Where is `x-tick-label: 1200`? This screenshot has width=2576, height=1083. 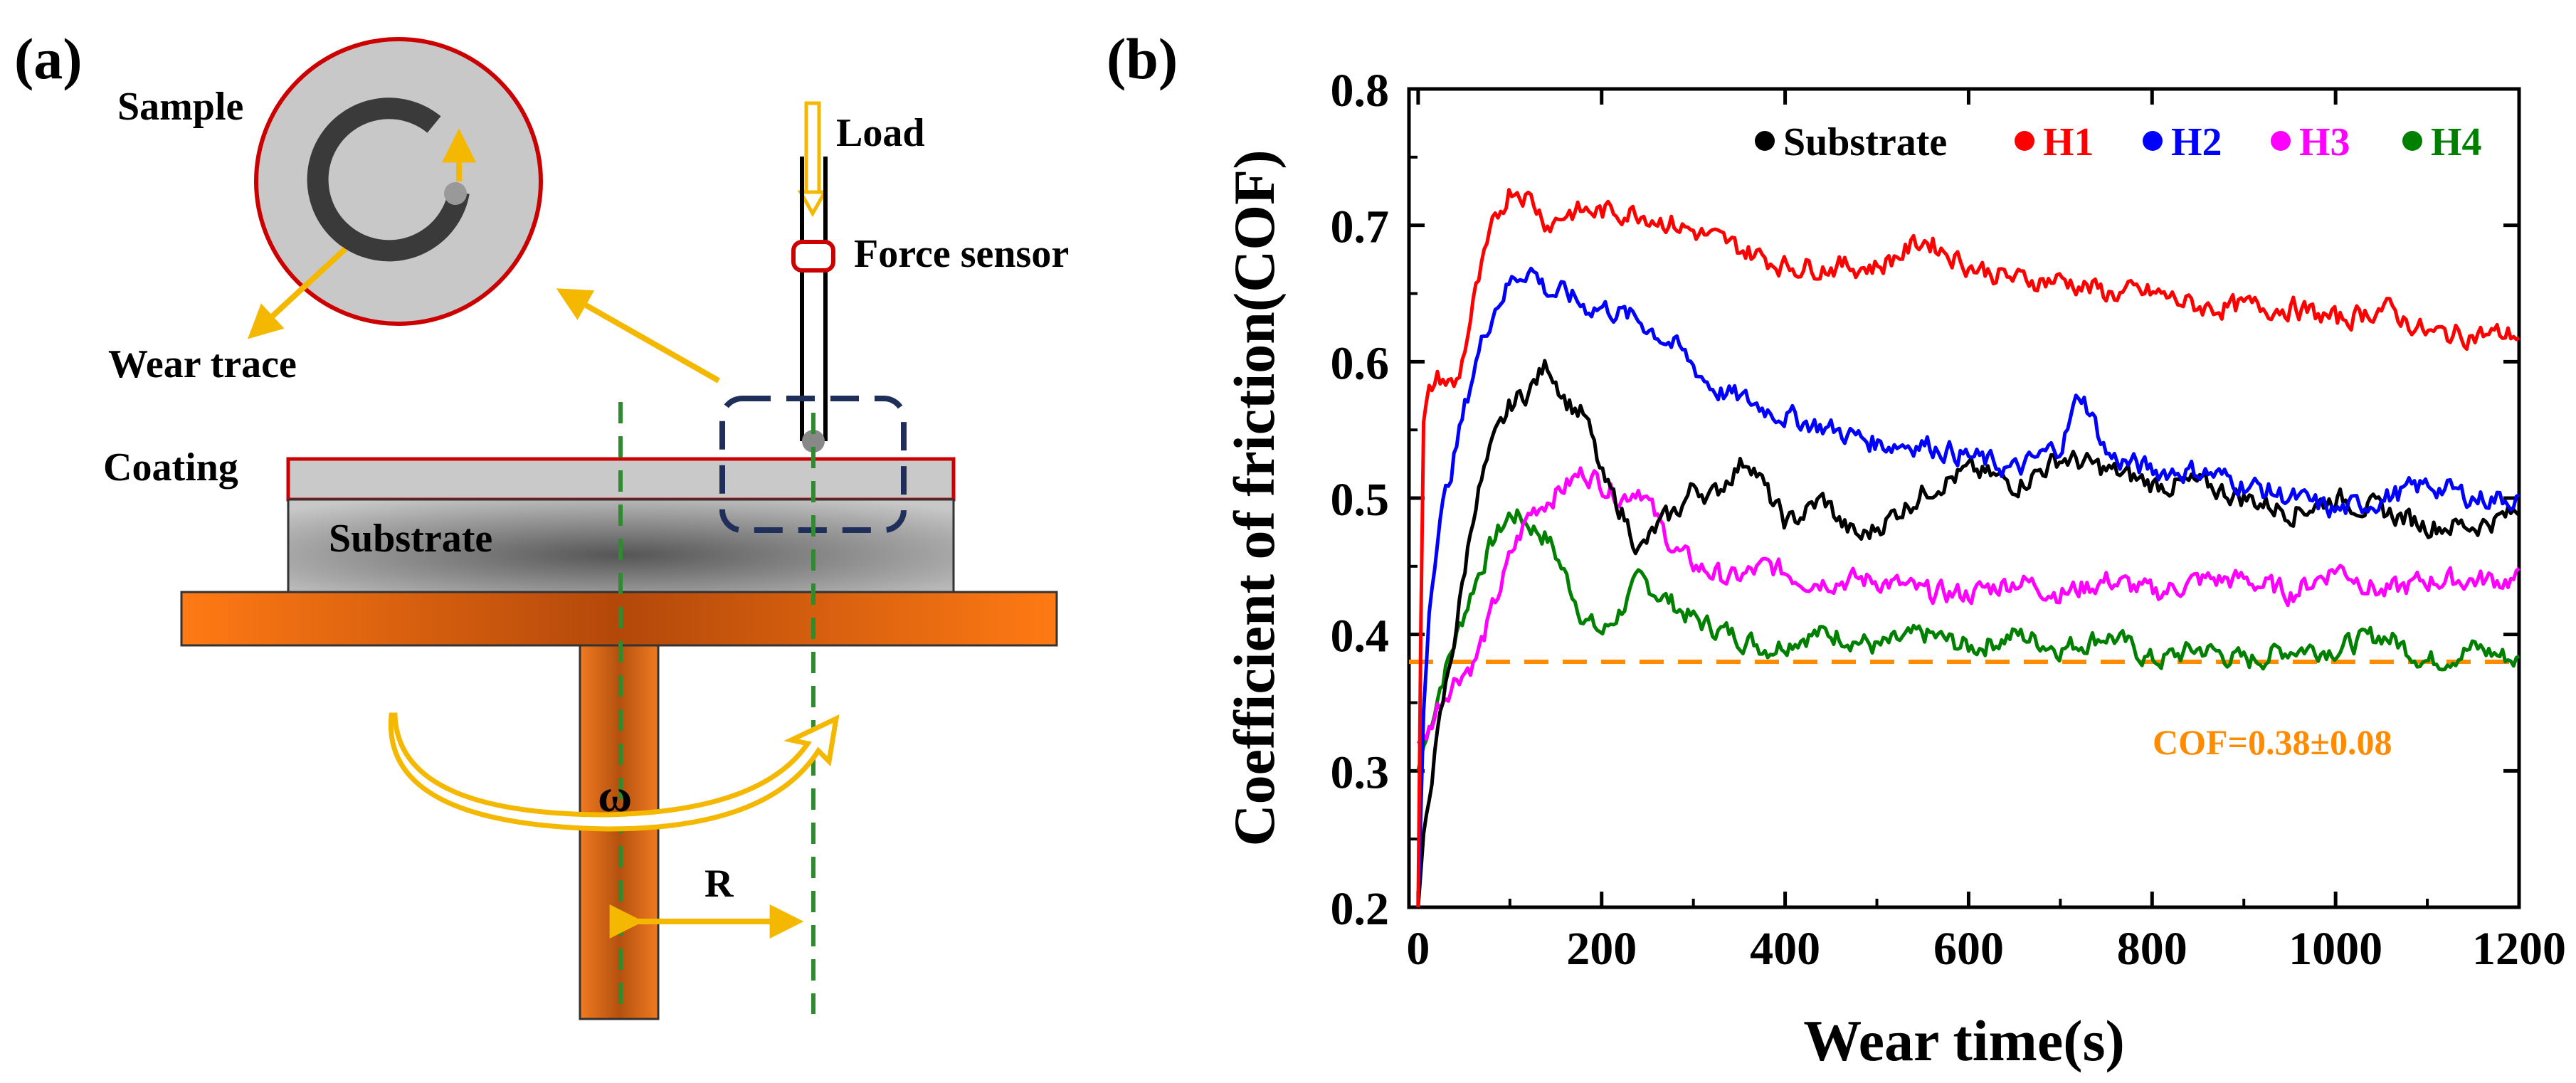 x-tick-label: 1200 is located at coordinates (2519, 949).